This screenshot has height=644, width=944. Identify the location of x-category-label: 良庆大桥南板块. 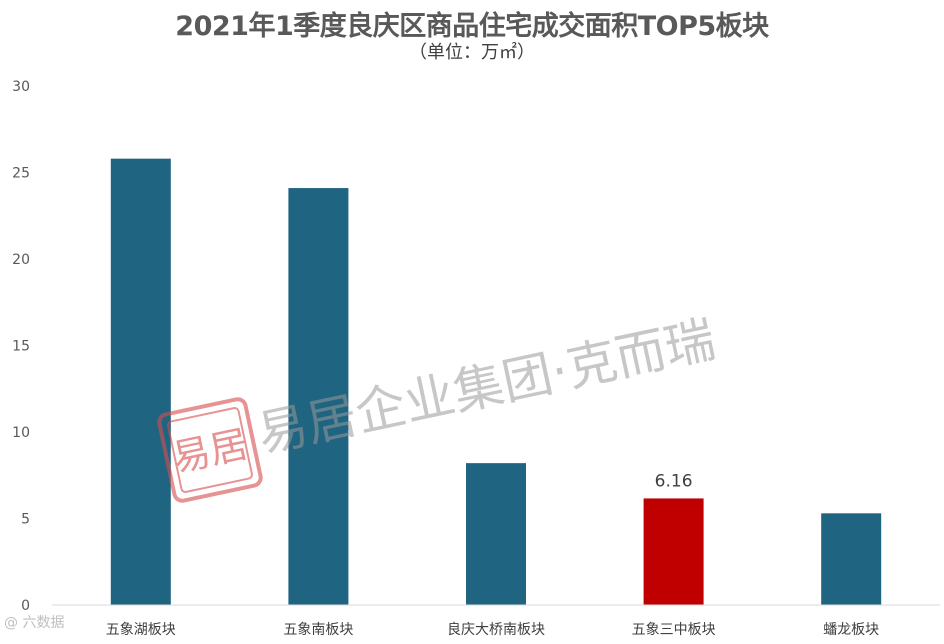
(496, 630).